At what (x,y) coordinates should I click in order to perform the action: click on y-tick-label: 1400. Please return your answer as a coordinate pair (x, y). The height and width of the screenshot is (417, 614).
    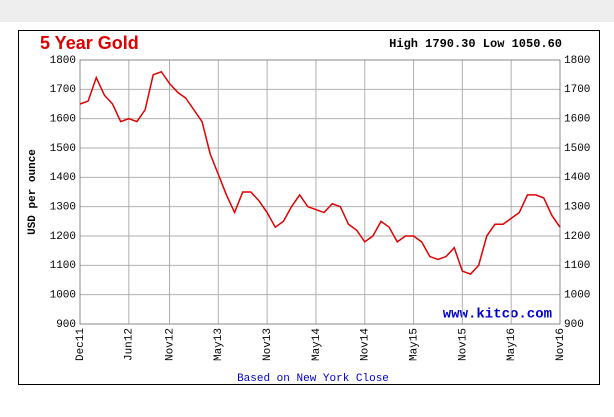
    Looking at the image, I should click on (63, 178).